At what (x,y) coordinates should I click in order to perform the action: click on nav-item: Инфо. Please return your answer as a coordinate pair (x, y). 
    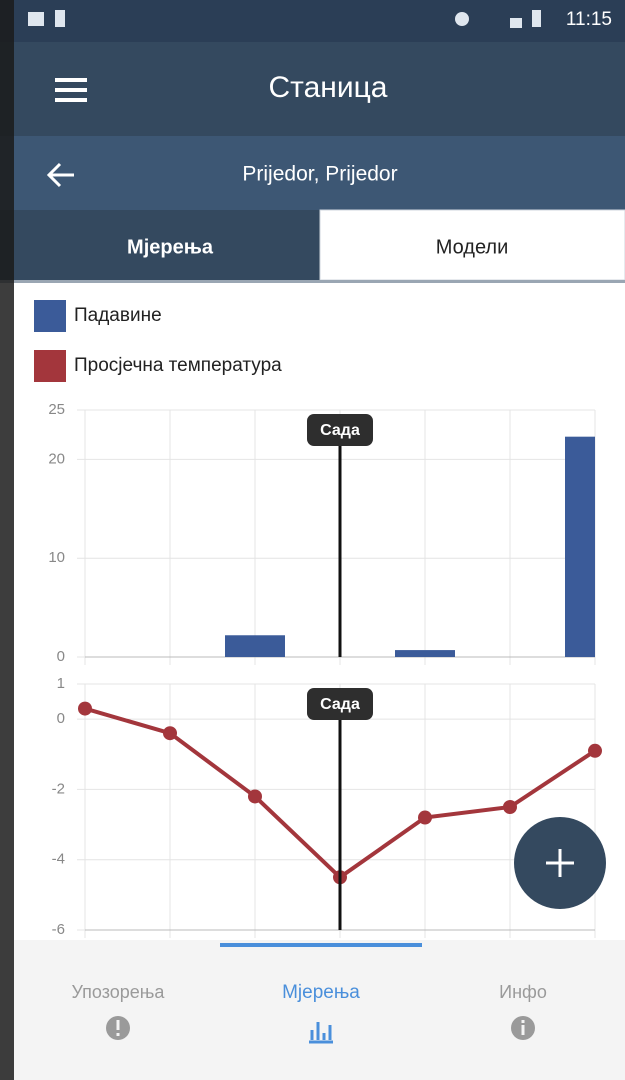
    Looking at the image, I should click on (523, 1011).